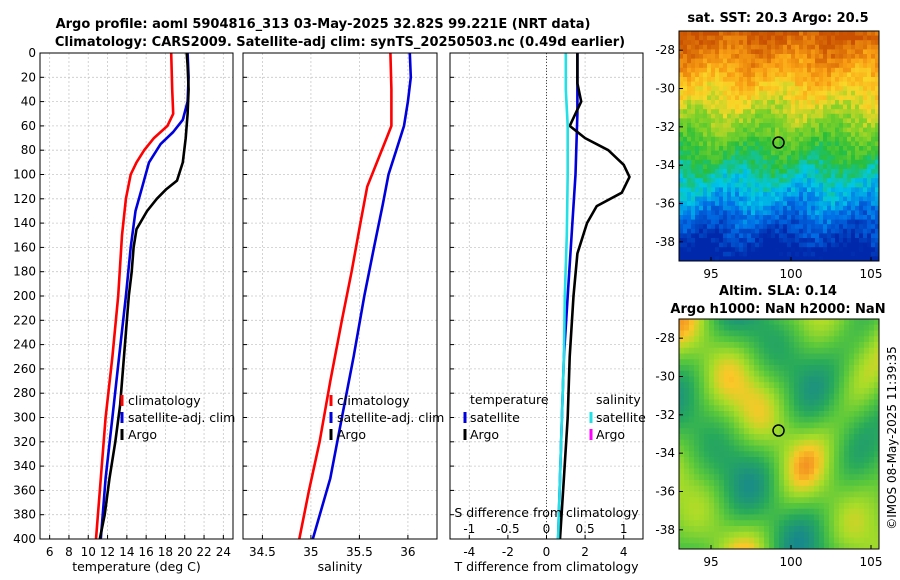 The image size is (900, 580). Describe the element at coordinates (507, 529) in the screenshot. I see `top-x-tick-label: -0.5` at that location.